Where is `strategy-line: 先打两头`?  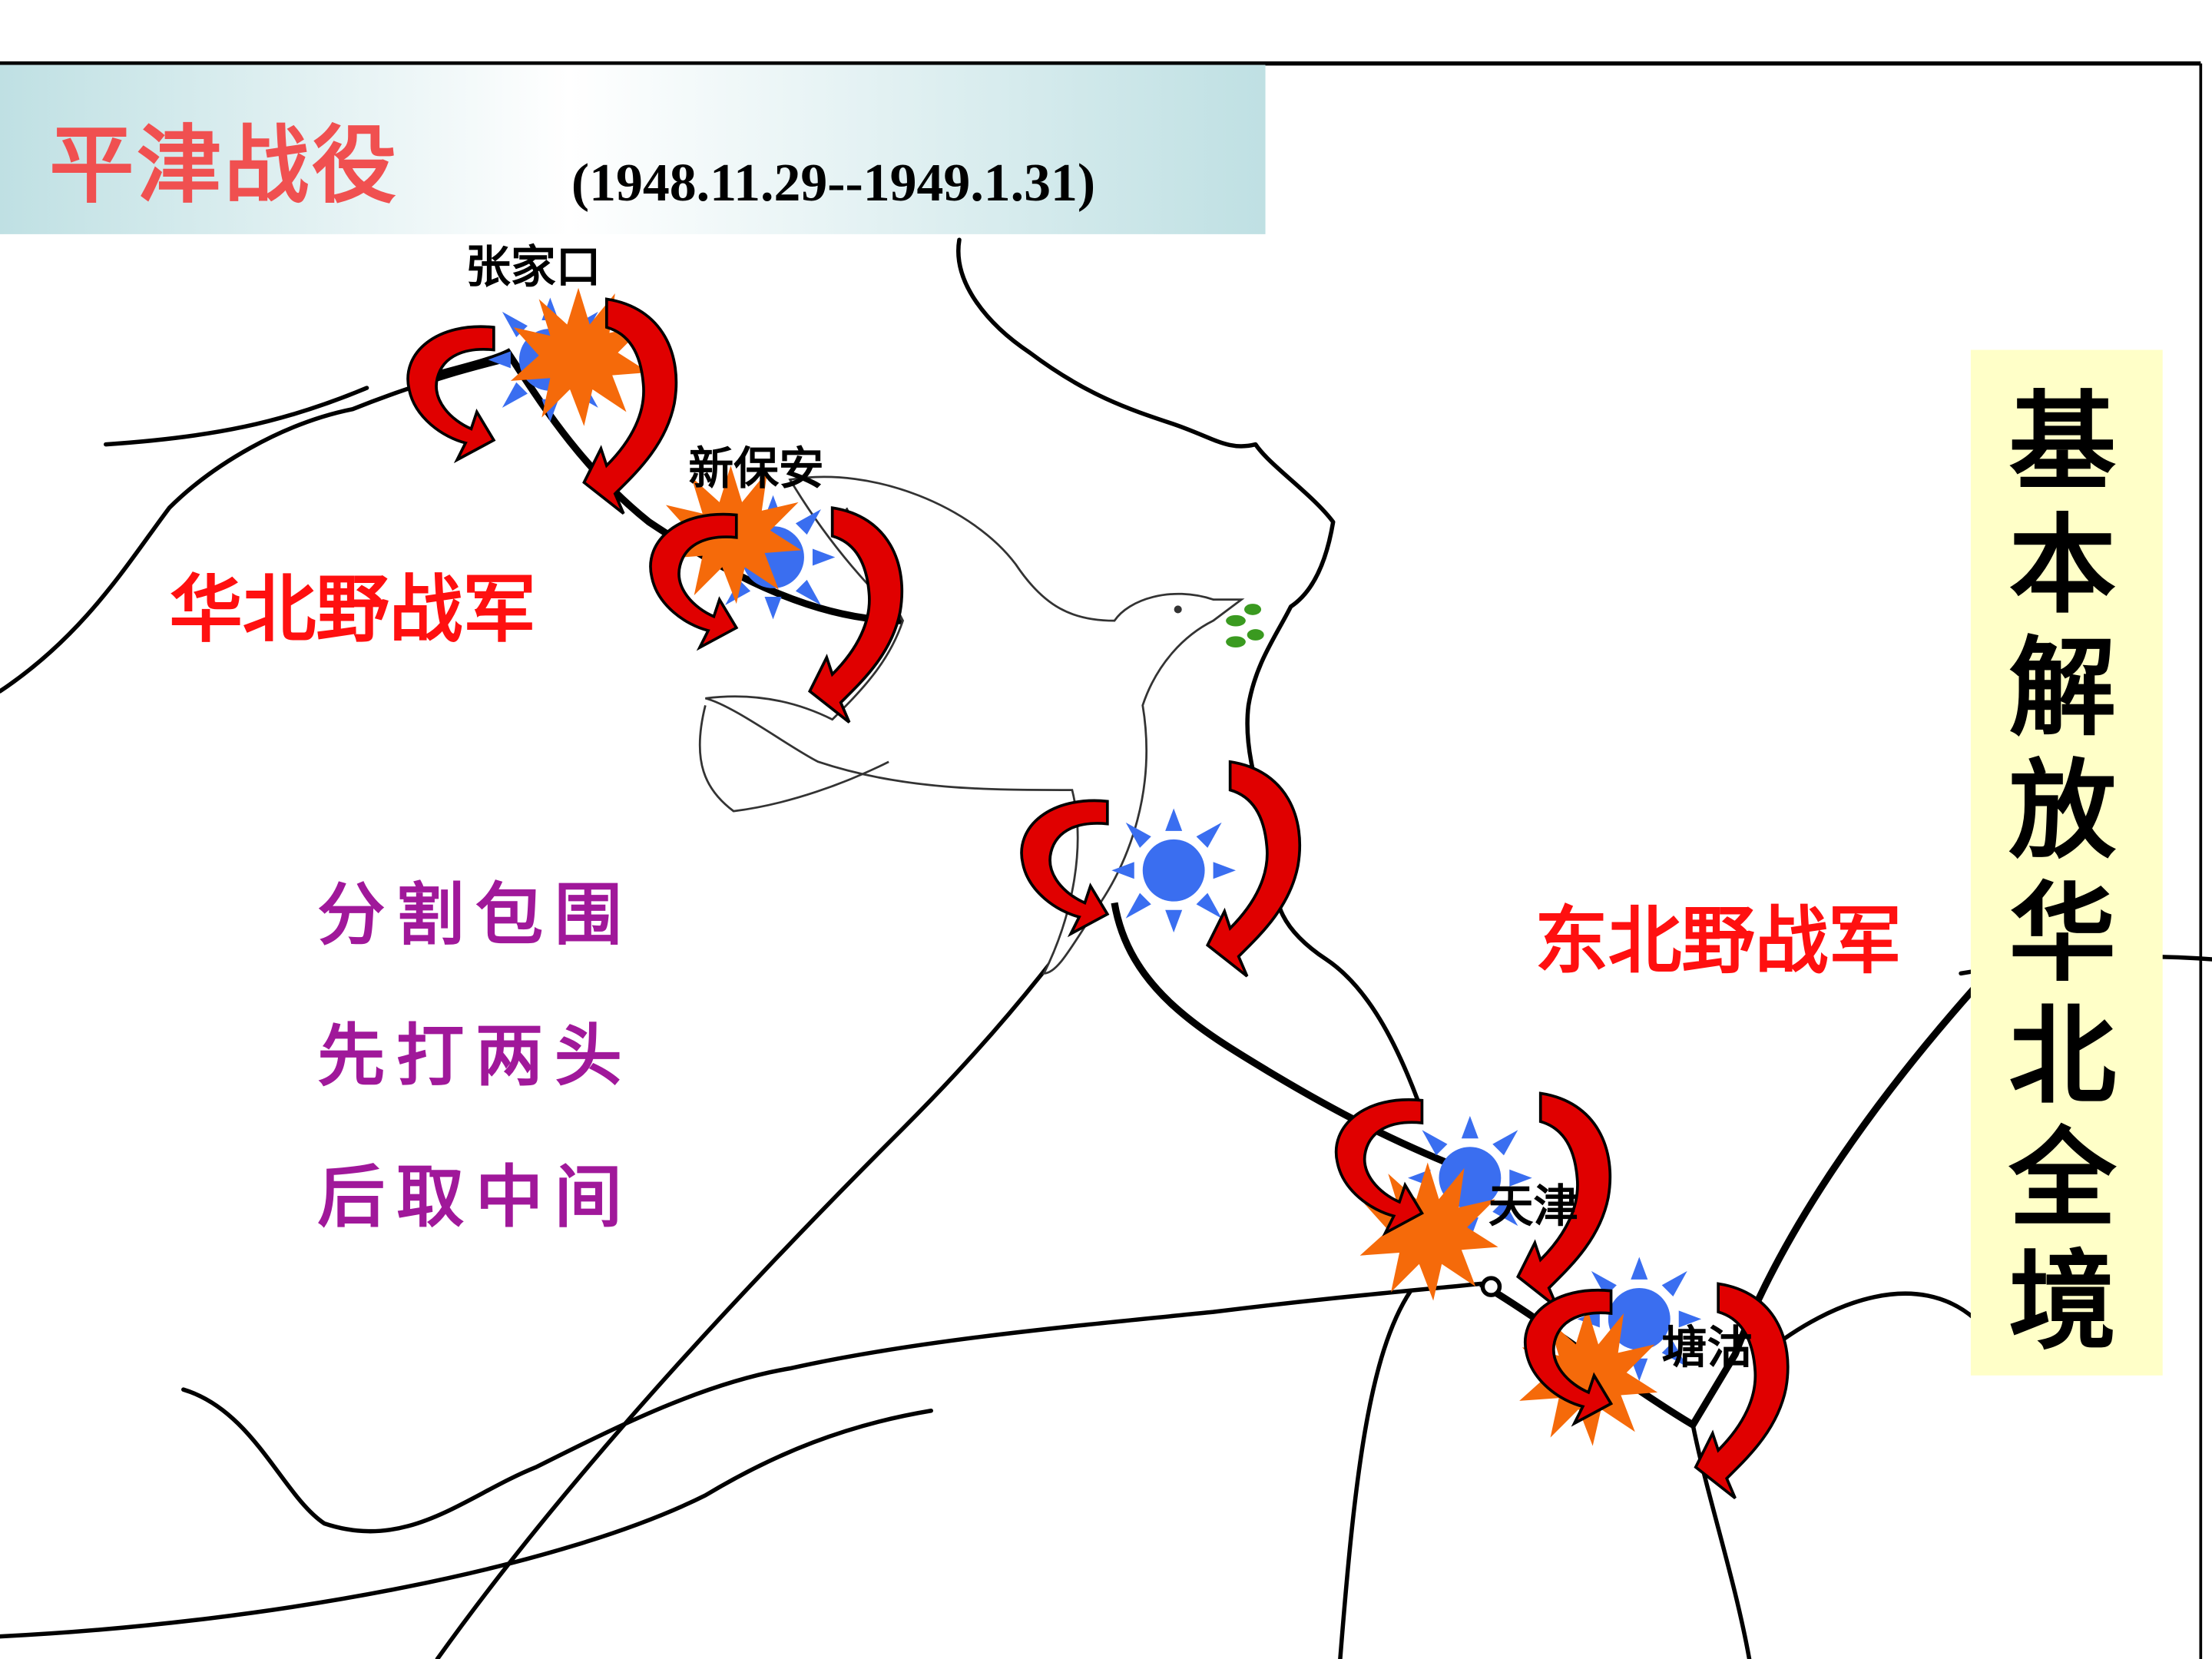
strategy-line: 先打两头 is located at coordinates (475, 1055).